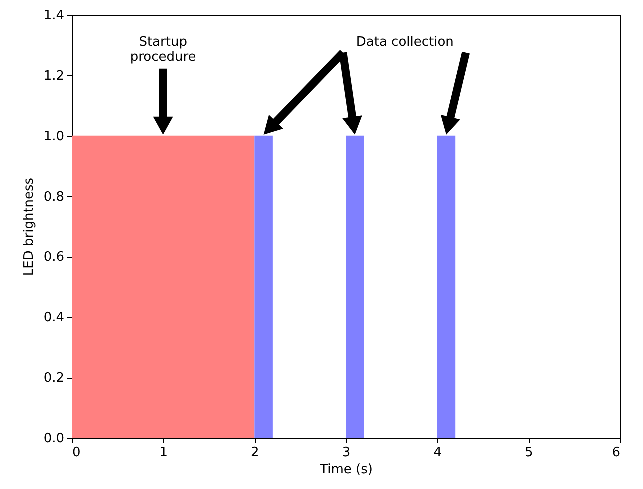 This screenshot has height=489, width=643. I want to click on x-axis-title: Time (s), so click(346, 470).